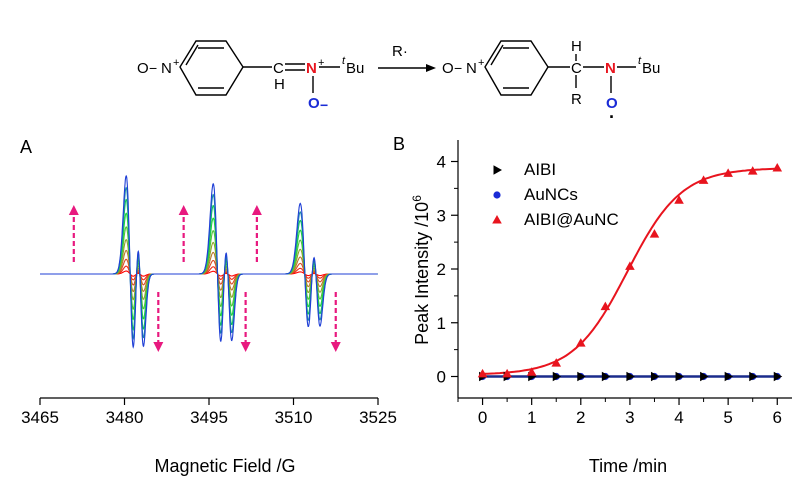  I want to click on panel-b-x-tick-label: 3, so click(629, 417).